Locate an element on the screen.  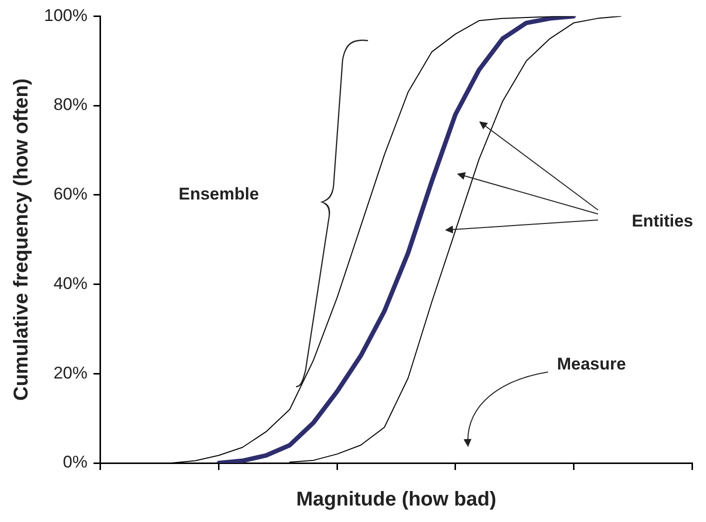
annotation: Entities is located at coordinates (663, 220).